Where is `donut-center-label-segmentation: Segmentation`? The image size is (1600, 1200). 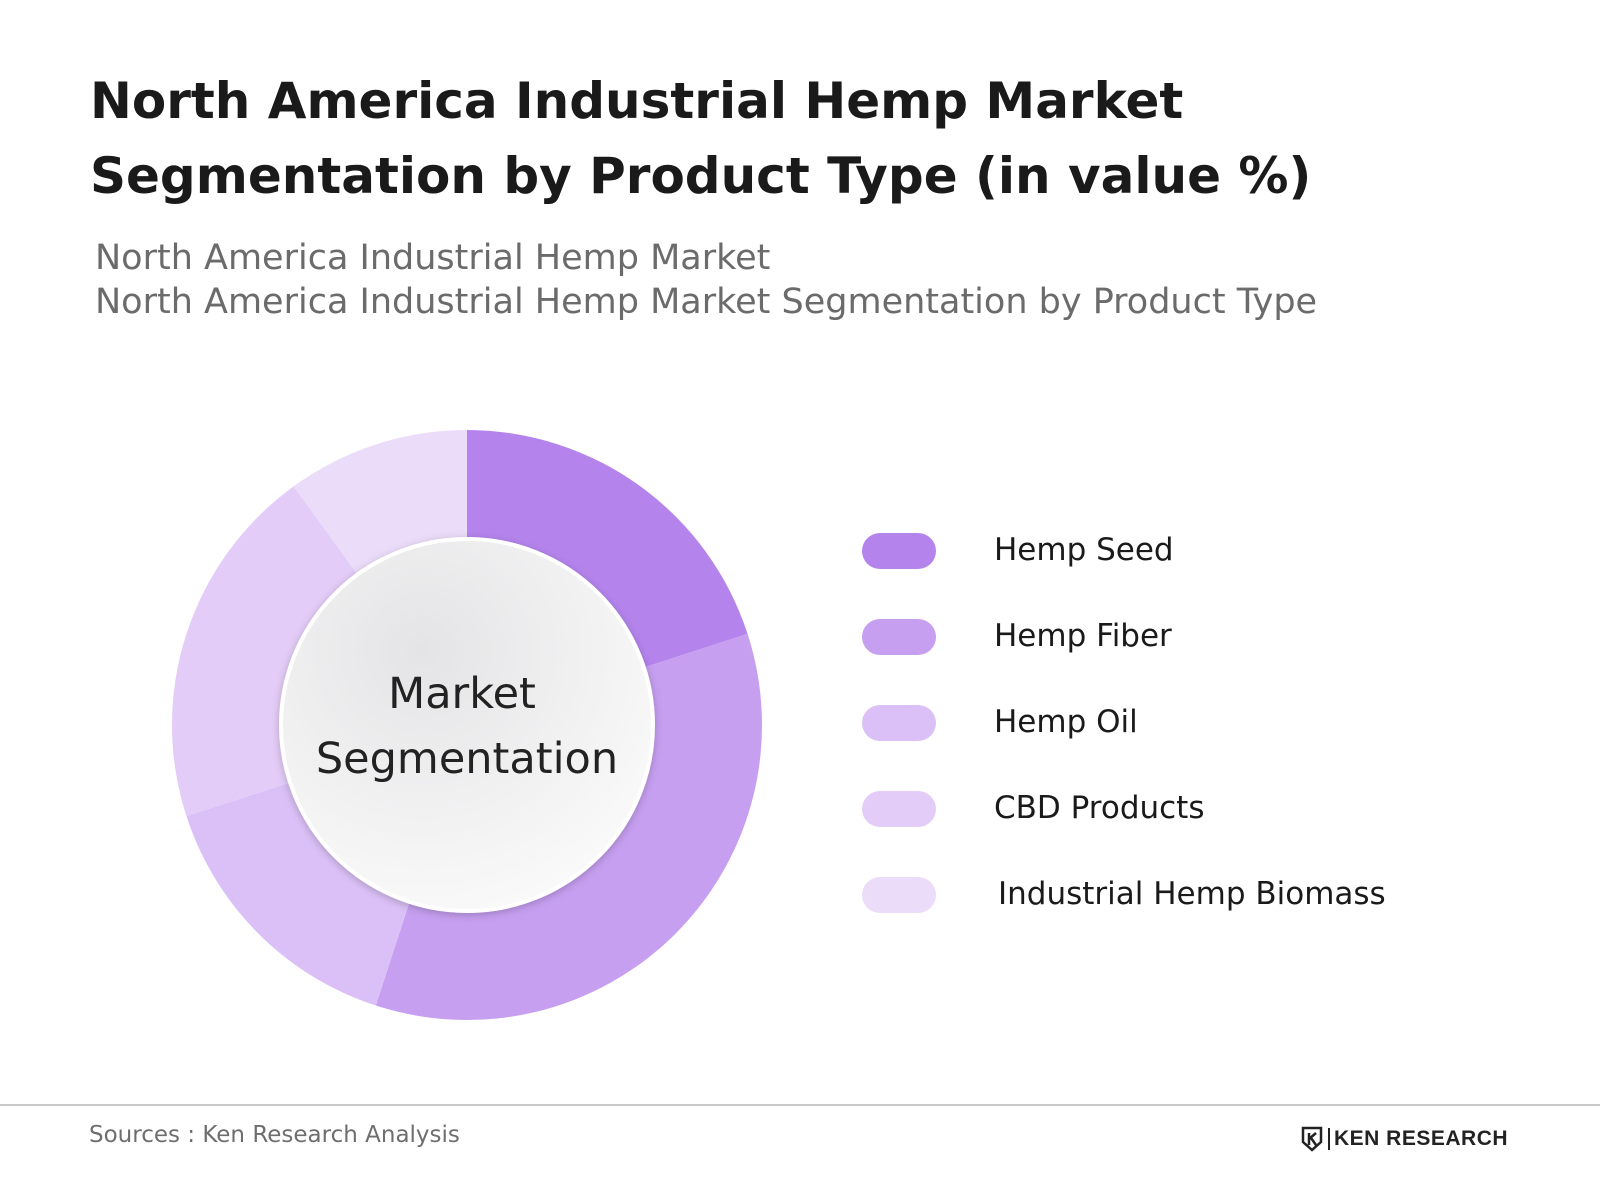 donut-center-label-segmentation: Segmentation is located at coordinates (467, 759).